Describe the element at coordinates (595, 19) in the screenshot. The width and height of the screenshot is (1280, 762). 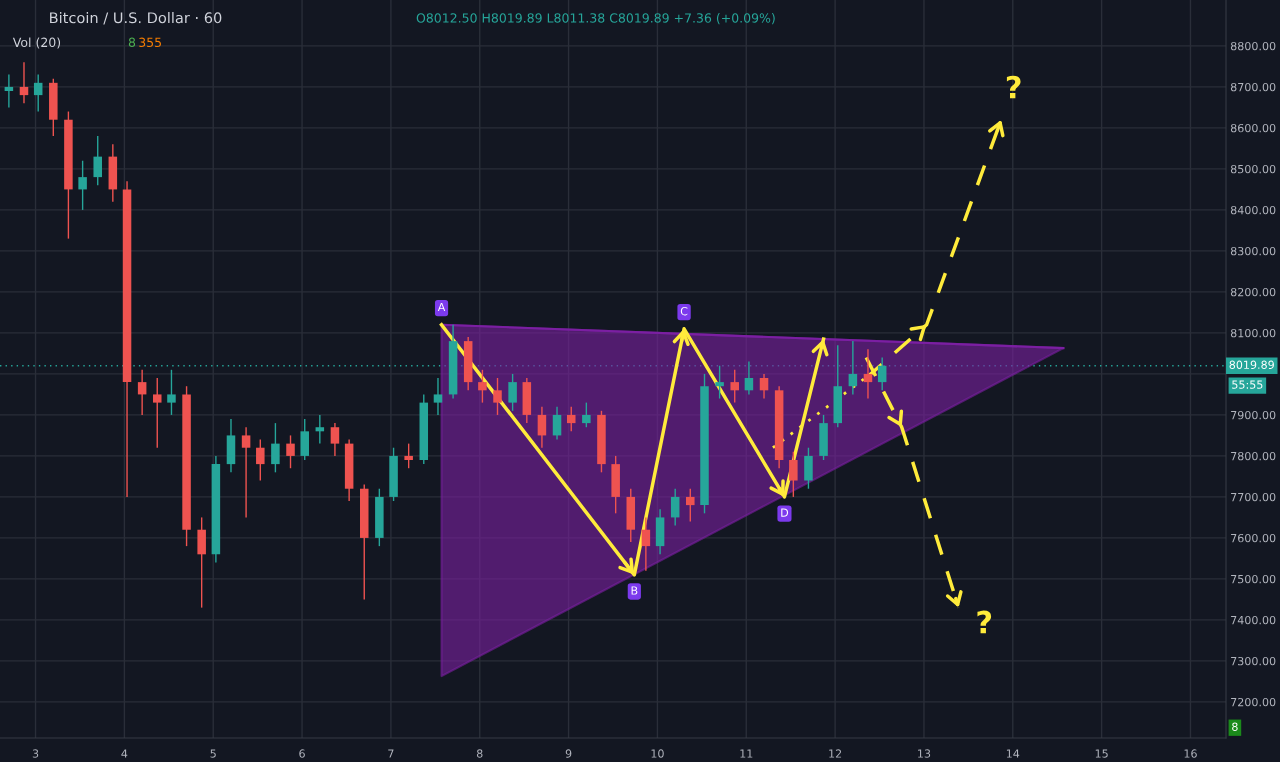
I see `annotation: O8012.50 H8019.89 L8011.38 C8019.89 +7.36 (+0.09%)` at that location.